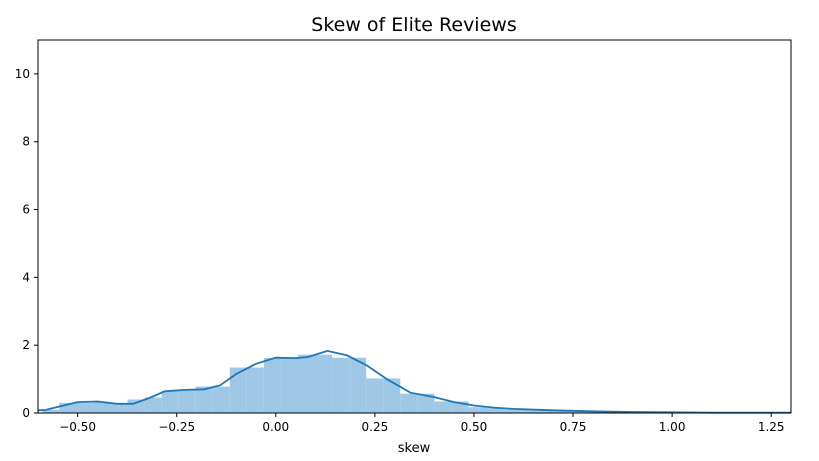 The width and height of the screenshot is (819, 461). I want to click on x-tick-label: −0.50, so click(77, 427).